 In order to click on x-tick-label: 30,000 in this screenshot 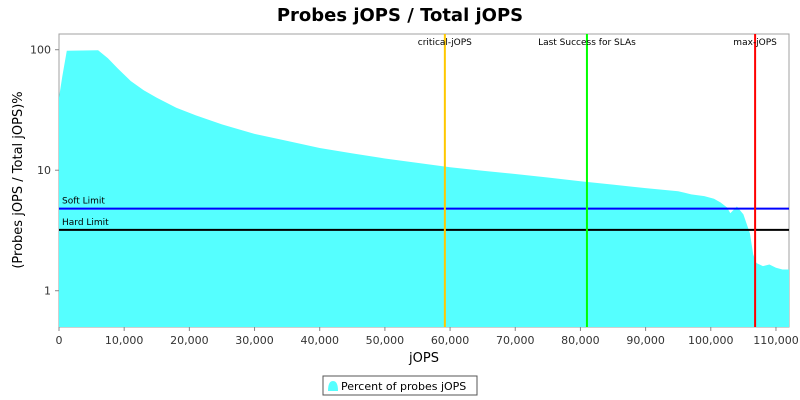, I will do `click(254, 340)`.